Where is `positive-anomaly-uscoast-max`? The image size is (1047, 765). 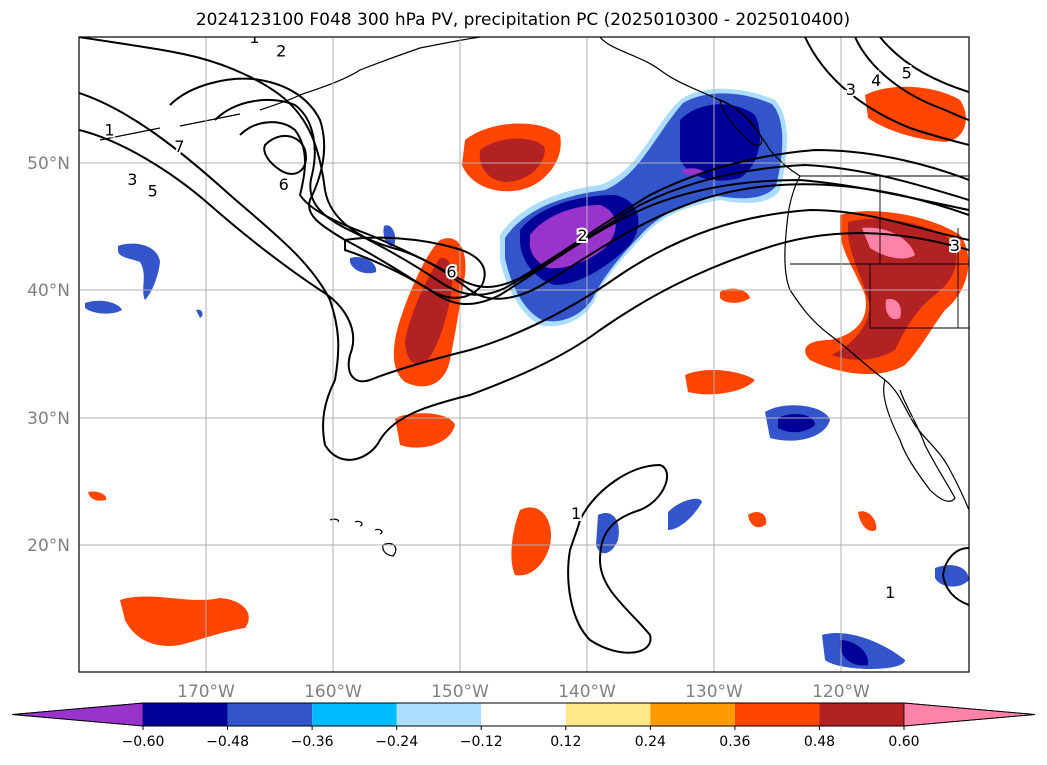 positive-anomaly-uscoast-max is located at coordinates (888, 273).